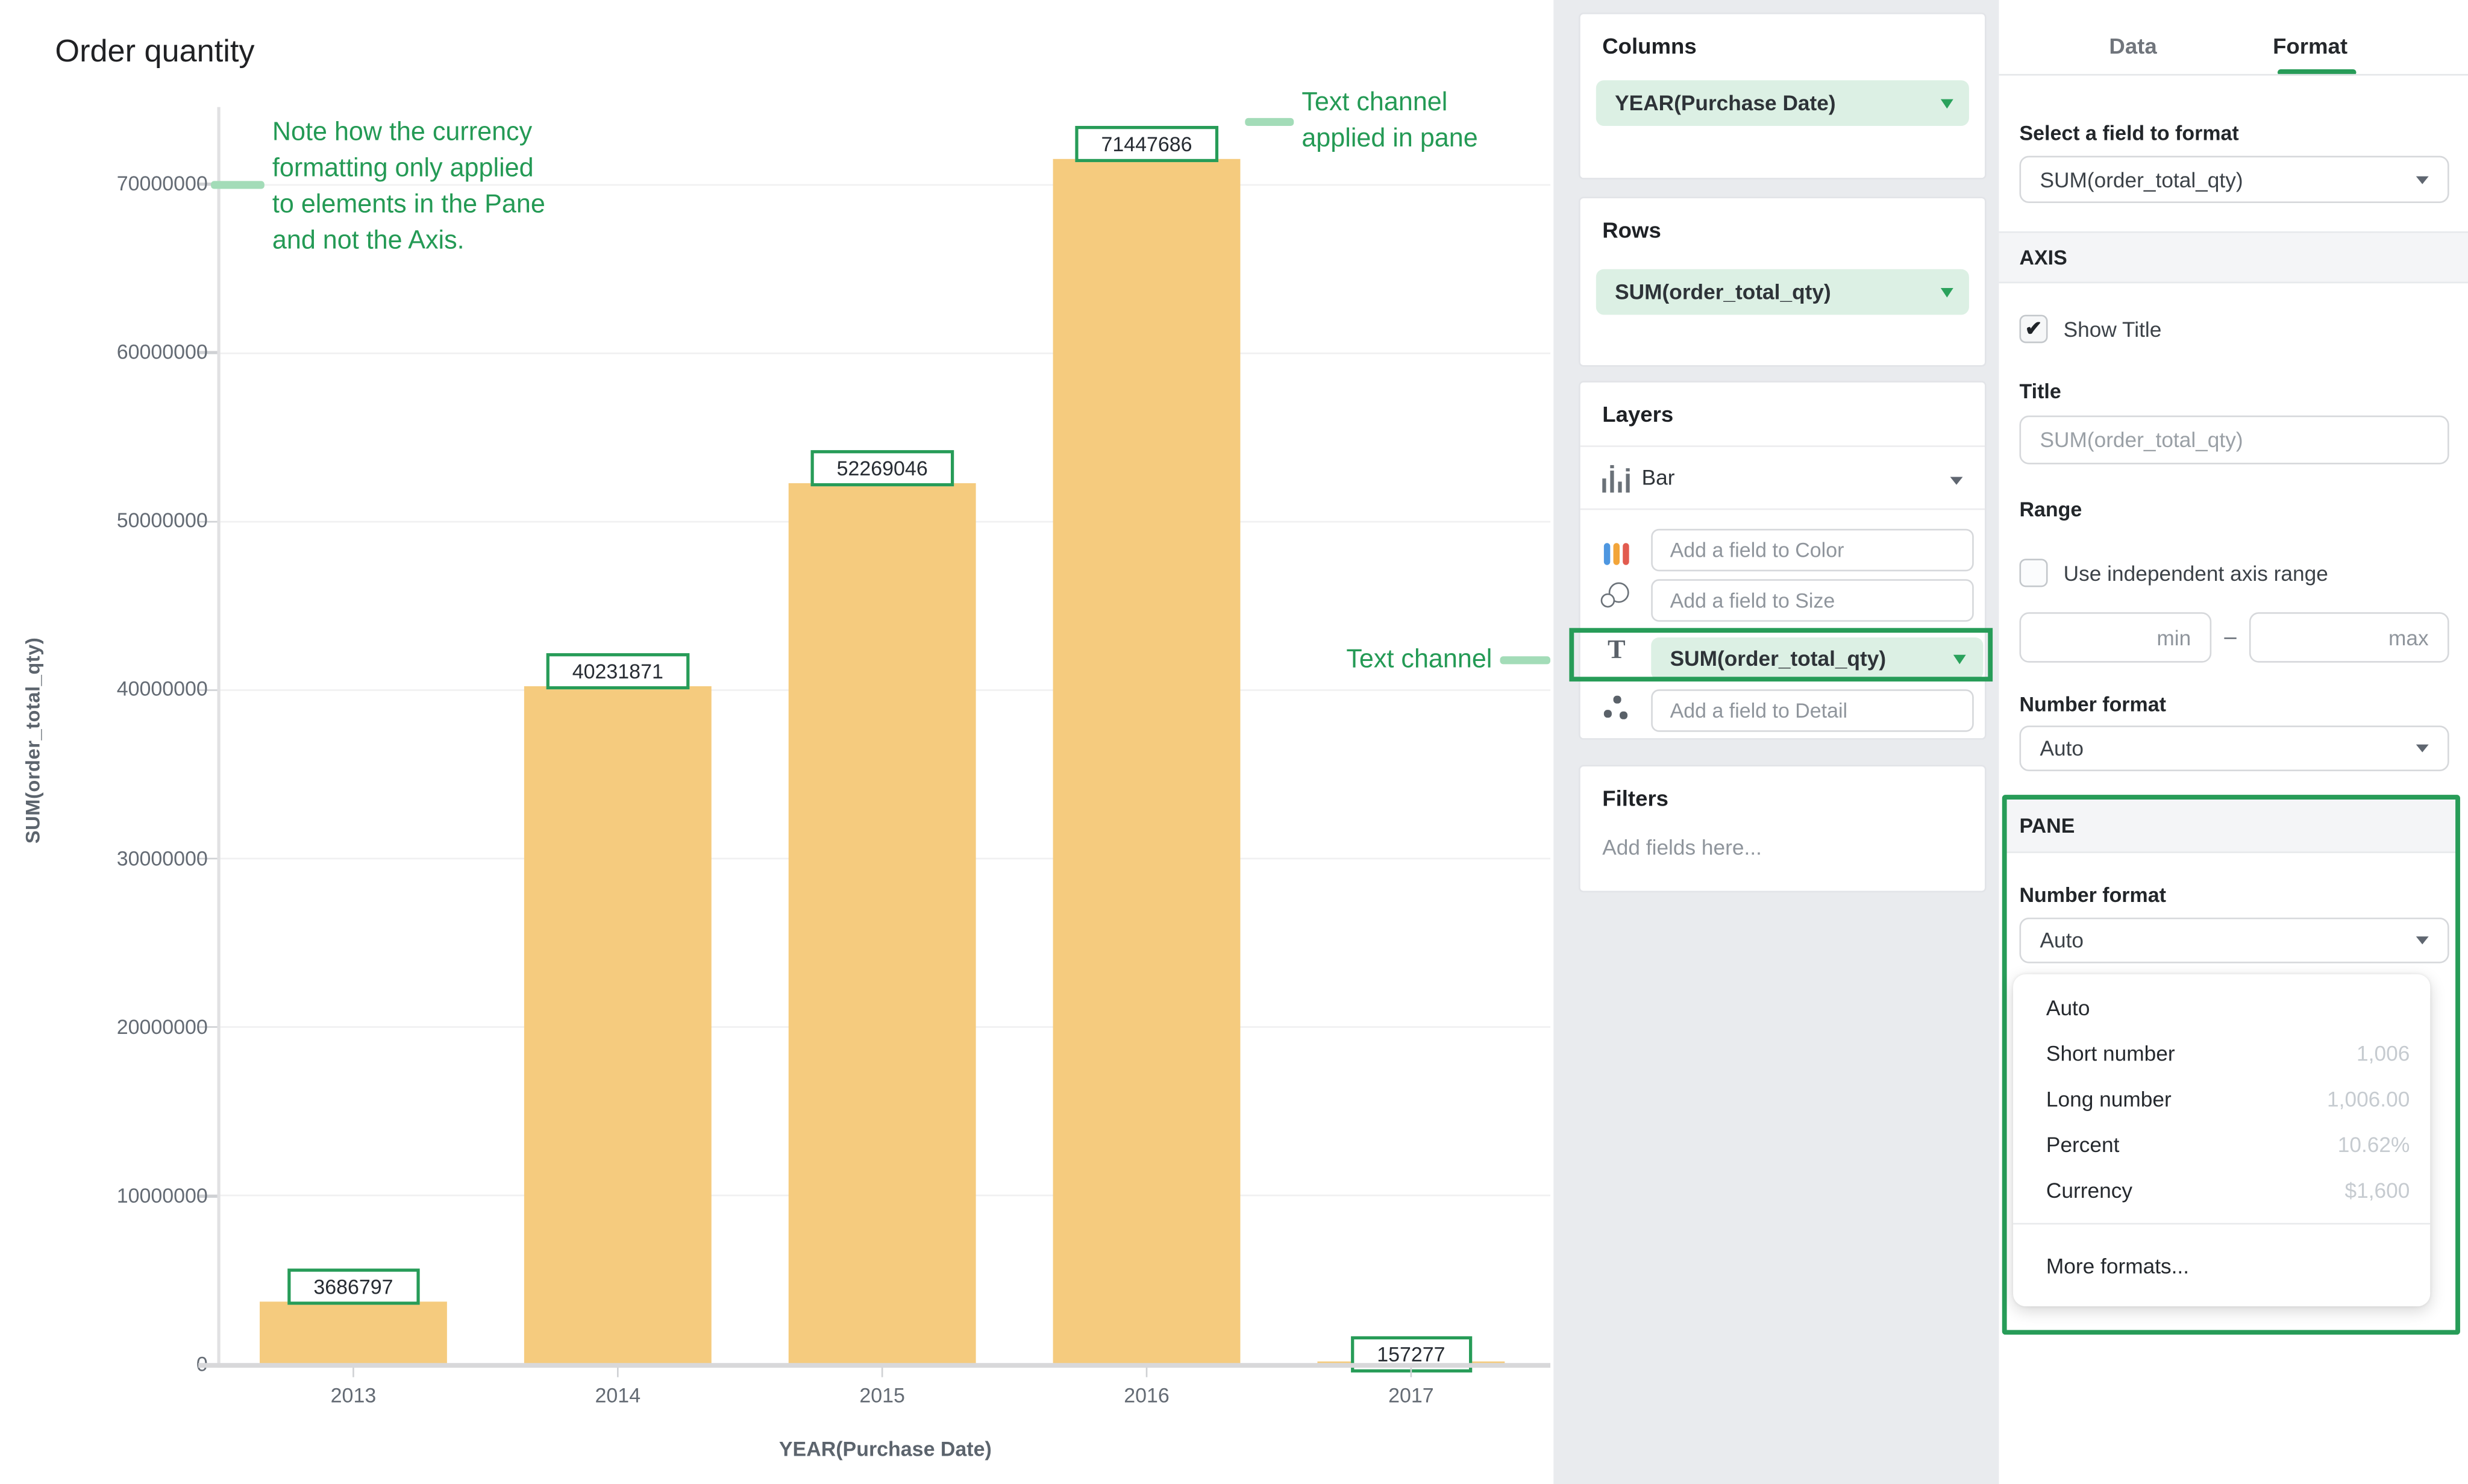 Image resolution: width=2468 pixels, height=1484 pixels. What do you see at coordinates (2141, 179) in the screenshot?
I see `field-to-format-value: SUM(order_total_qty)` at bounding box center [2141, 179].